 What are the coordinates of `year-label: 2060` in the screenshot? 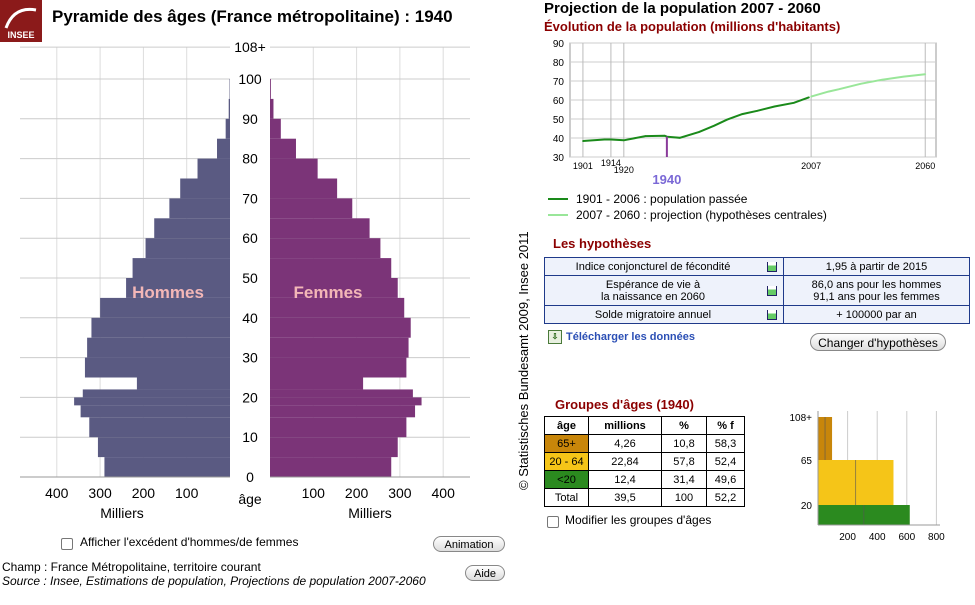 It's located at (925, 166).